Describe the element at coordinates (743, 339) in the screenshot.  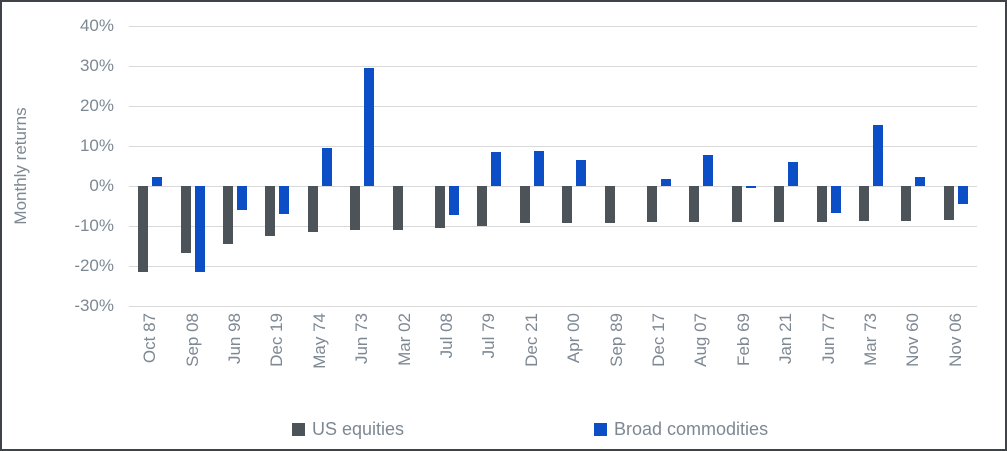
I see `x-tick-label: Feb 69` at that location.